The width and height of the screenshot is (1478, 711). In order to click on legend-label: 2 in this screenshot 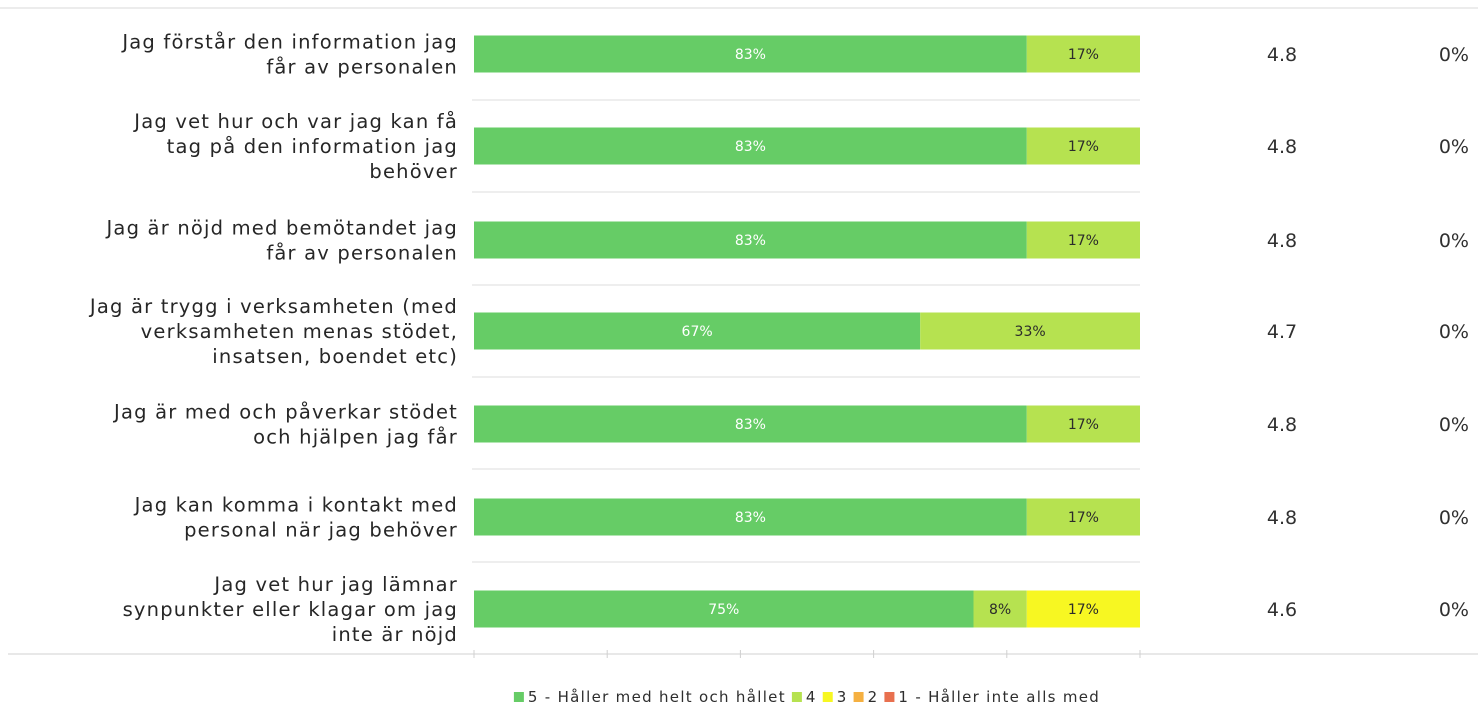, I will do `click(873, 697)`.